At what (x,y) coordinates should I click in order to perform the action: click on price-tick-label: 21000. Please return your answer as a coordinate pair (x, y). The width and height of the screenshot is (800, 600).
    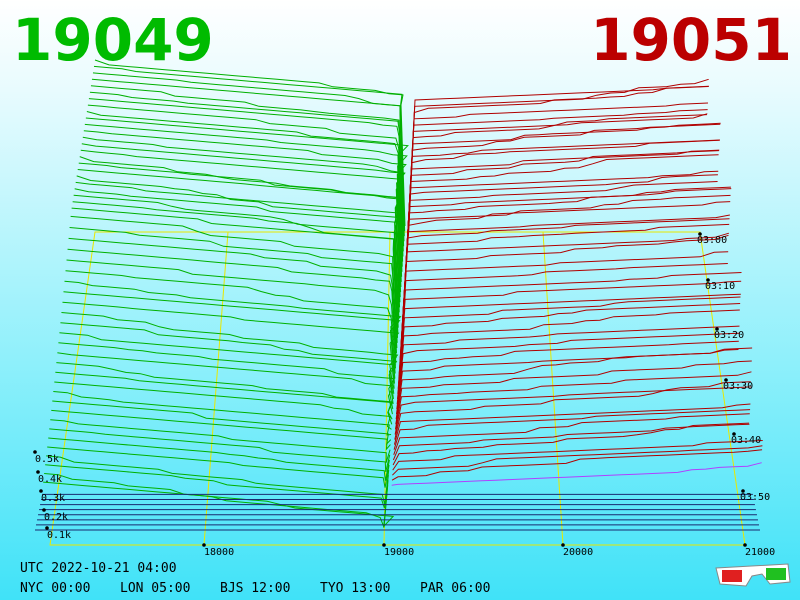
    Looking at the image, I should click on (760, 552).